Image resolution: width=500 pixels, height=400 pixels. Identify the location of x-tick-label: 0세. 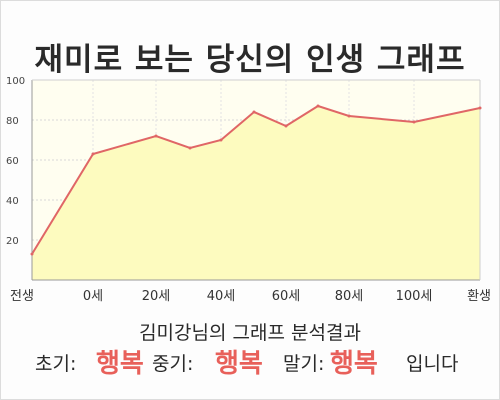
(93, 296).